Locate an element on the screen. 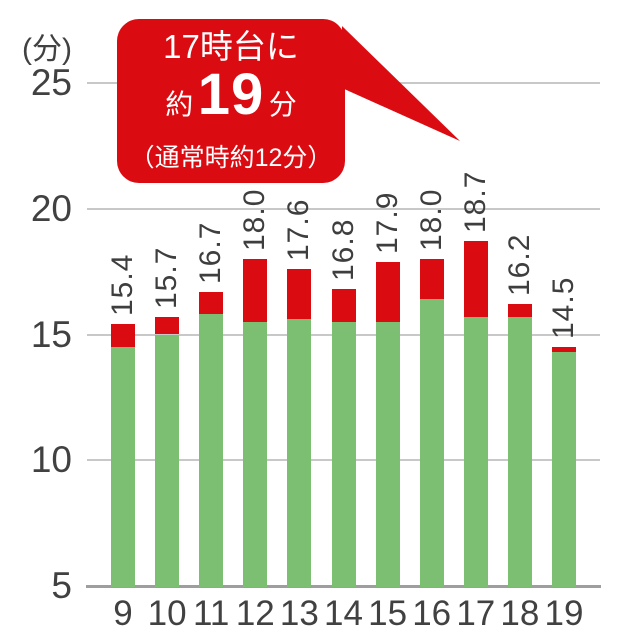 Image resolution: width=640 pixels, height=640 pixels. y-tick-label-5: 5 is located at coordinates (61, 585).